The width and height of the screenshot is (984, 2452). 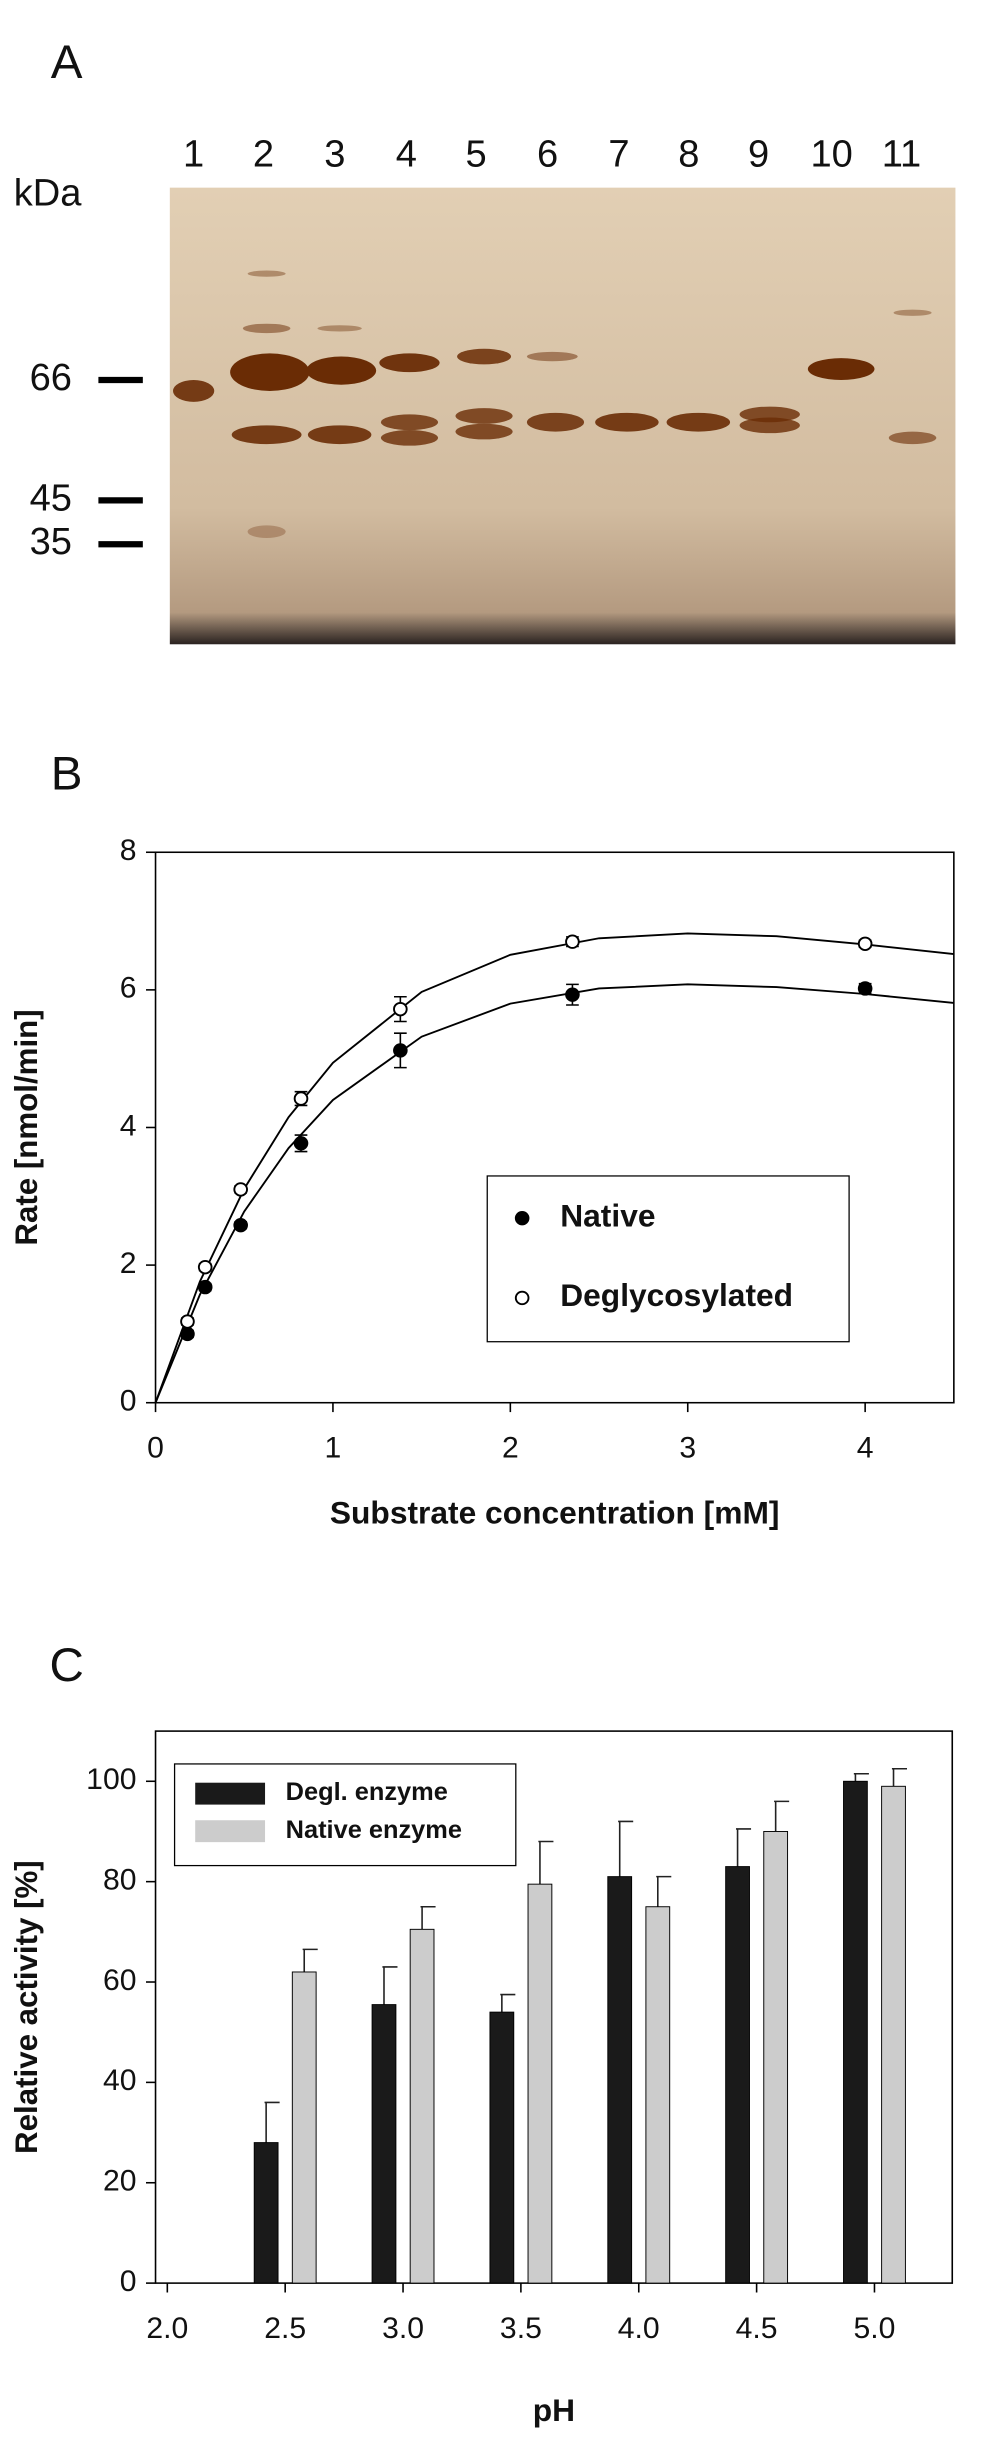 I want to click on lane-label: 3, so click(x=334, y=155).